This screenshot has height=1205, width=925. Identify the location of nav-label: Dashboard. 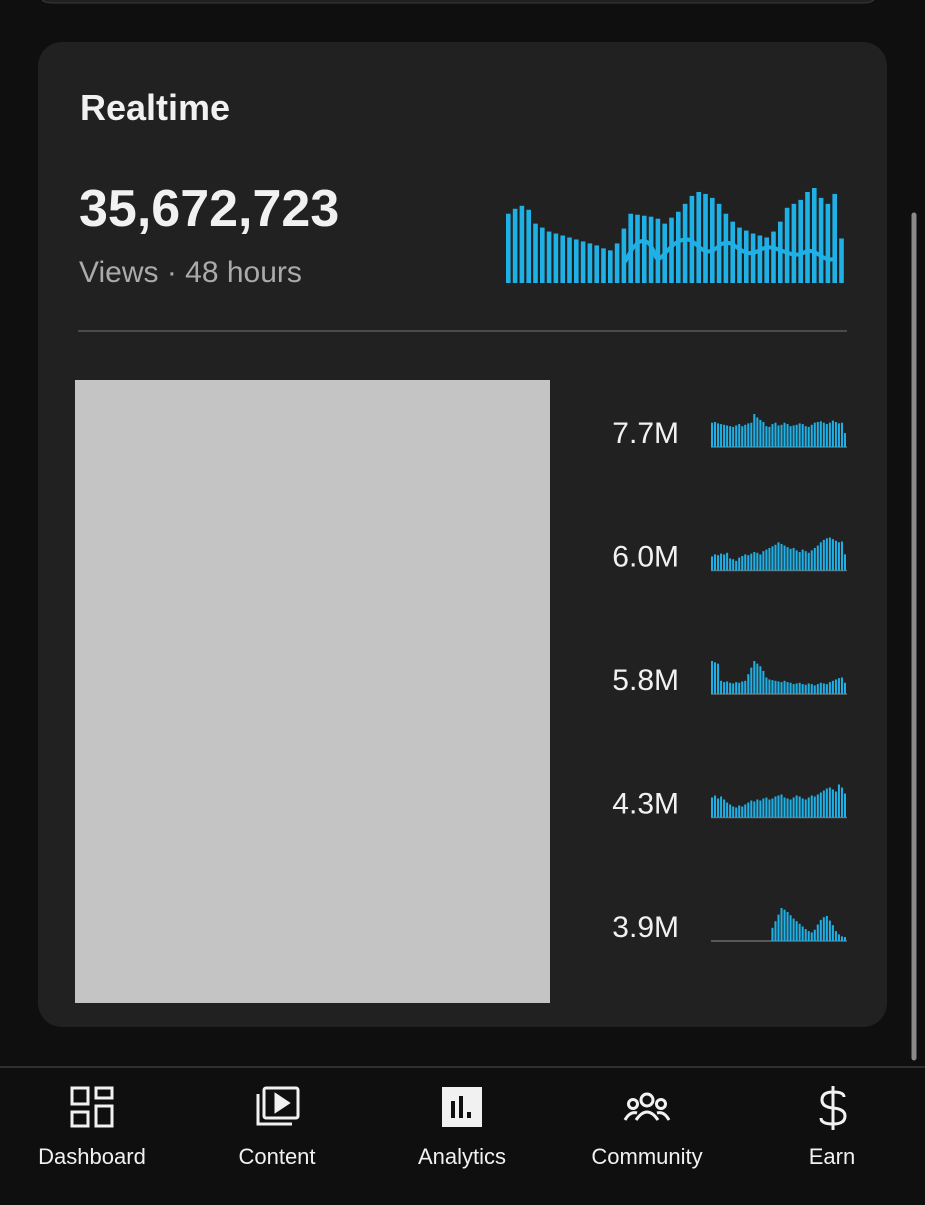
(92, 1156).